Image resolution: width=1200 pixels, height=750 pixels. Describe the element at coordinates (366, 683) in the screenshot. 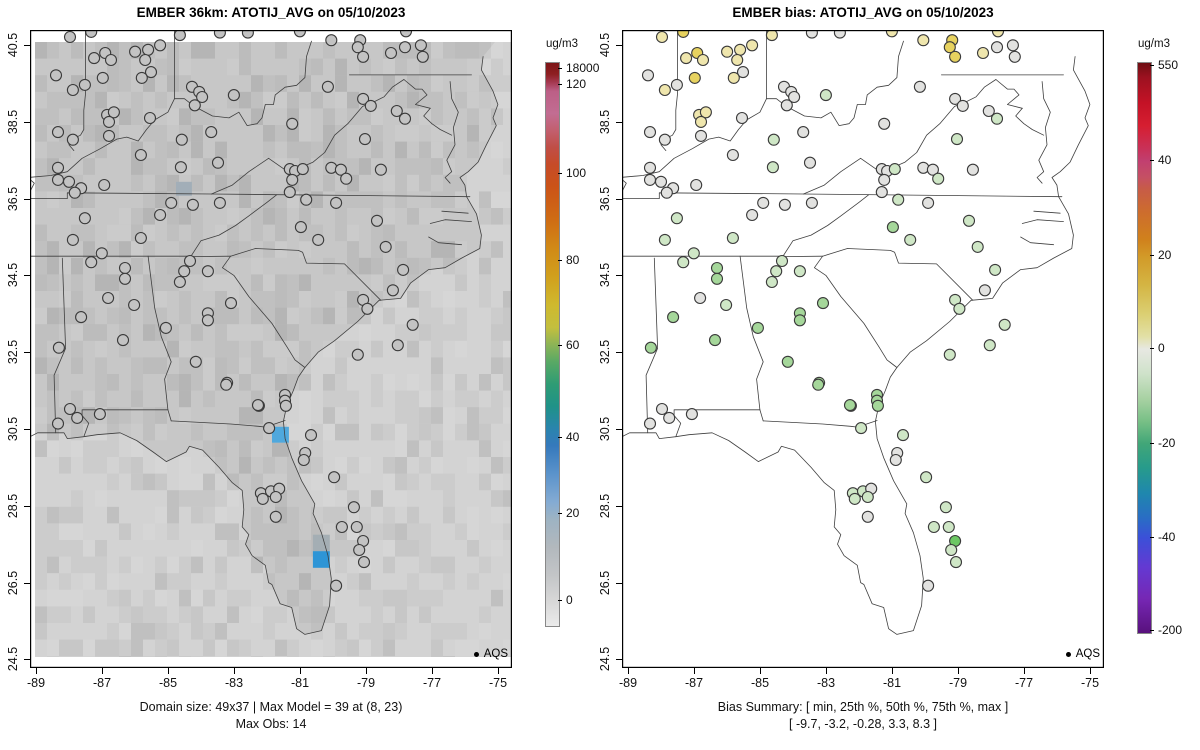

I see `x-axis-tick-label: -79` at that location.